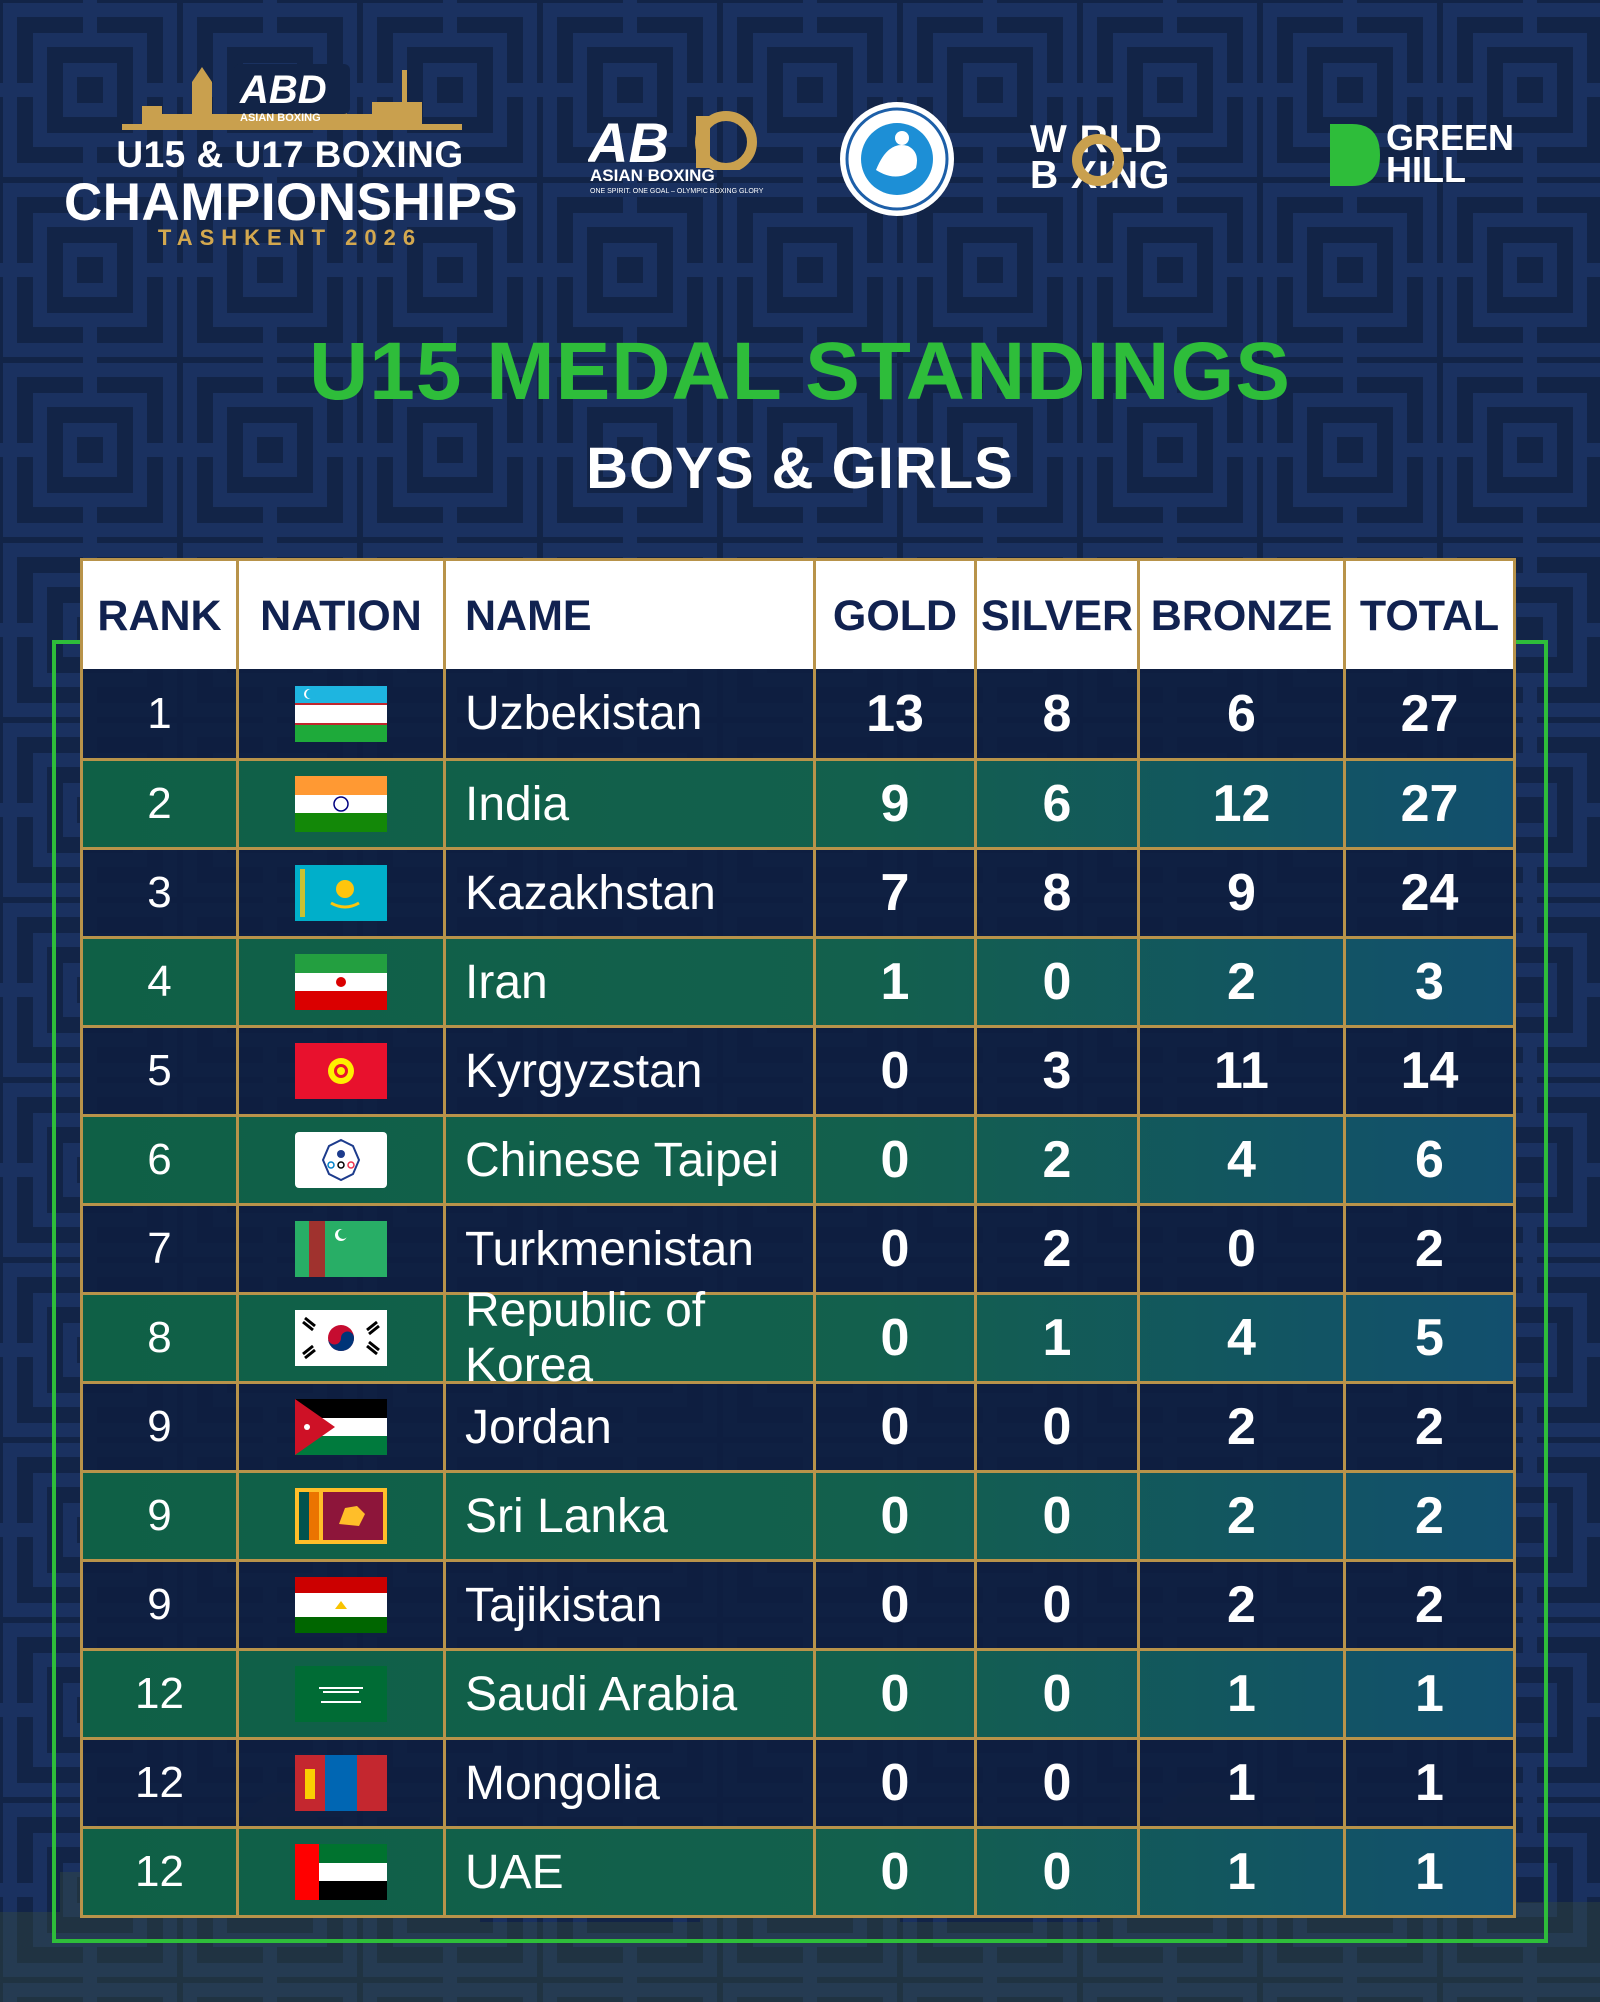 The width and height of the screenshot is (1600, 2002). What do you see at coordinates (1240, 615) in the screenshot?
I see `column-header-bronze: BRONZE` at bounding box center [1240, 615].